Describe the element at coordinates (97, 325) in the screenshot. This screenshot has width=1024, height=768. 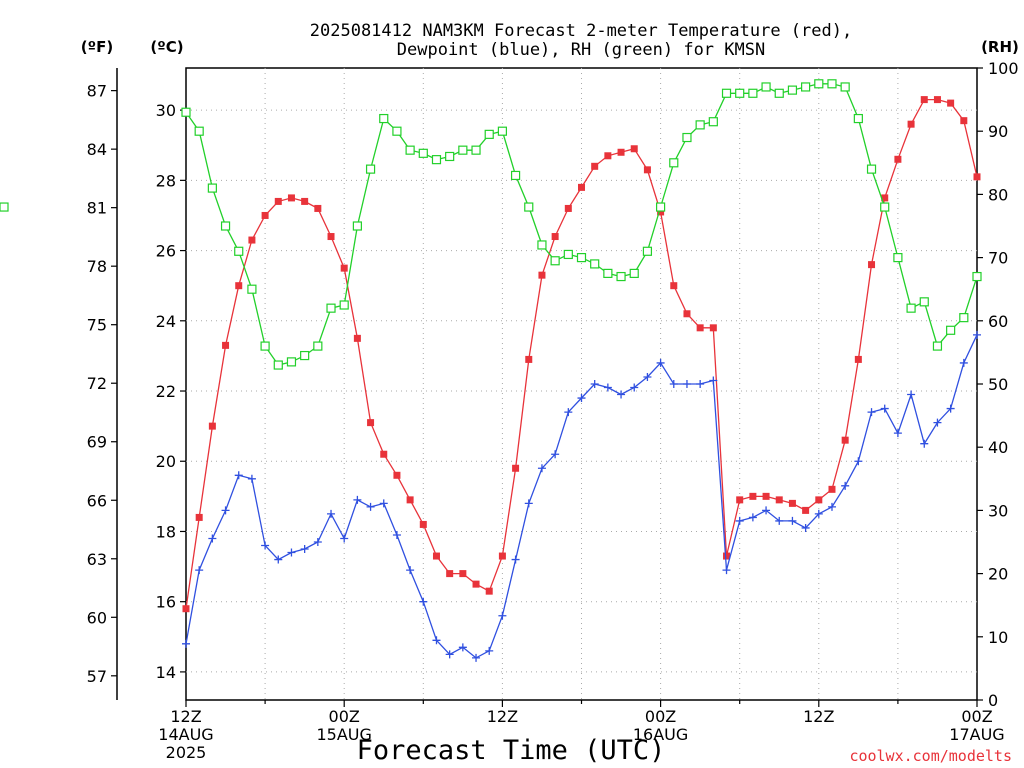
I see `tick-label-fahrenheit: 75` at that location.